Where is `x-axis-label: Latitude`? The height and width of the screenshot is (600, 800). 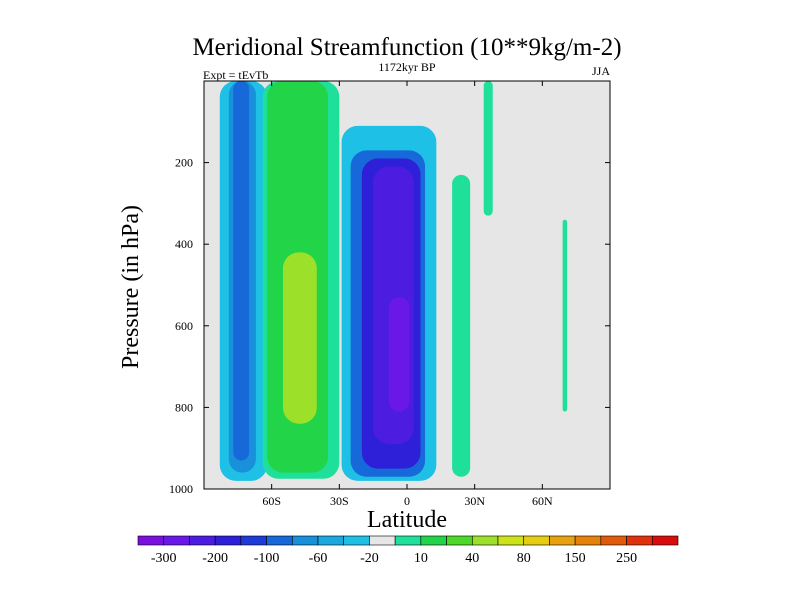 x-axis-label: Latitude is located at coordinates (407, 520).